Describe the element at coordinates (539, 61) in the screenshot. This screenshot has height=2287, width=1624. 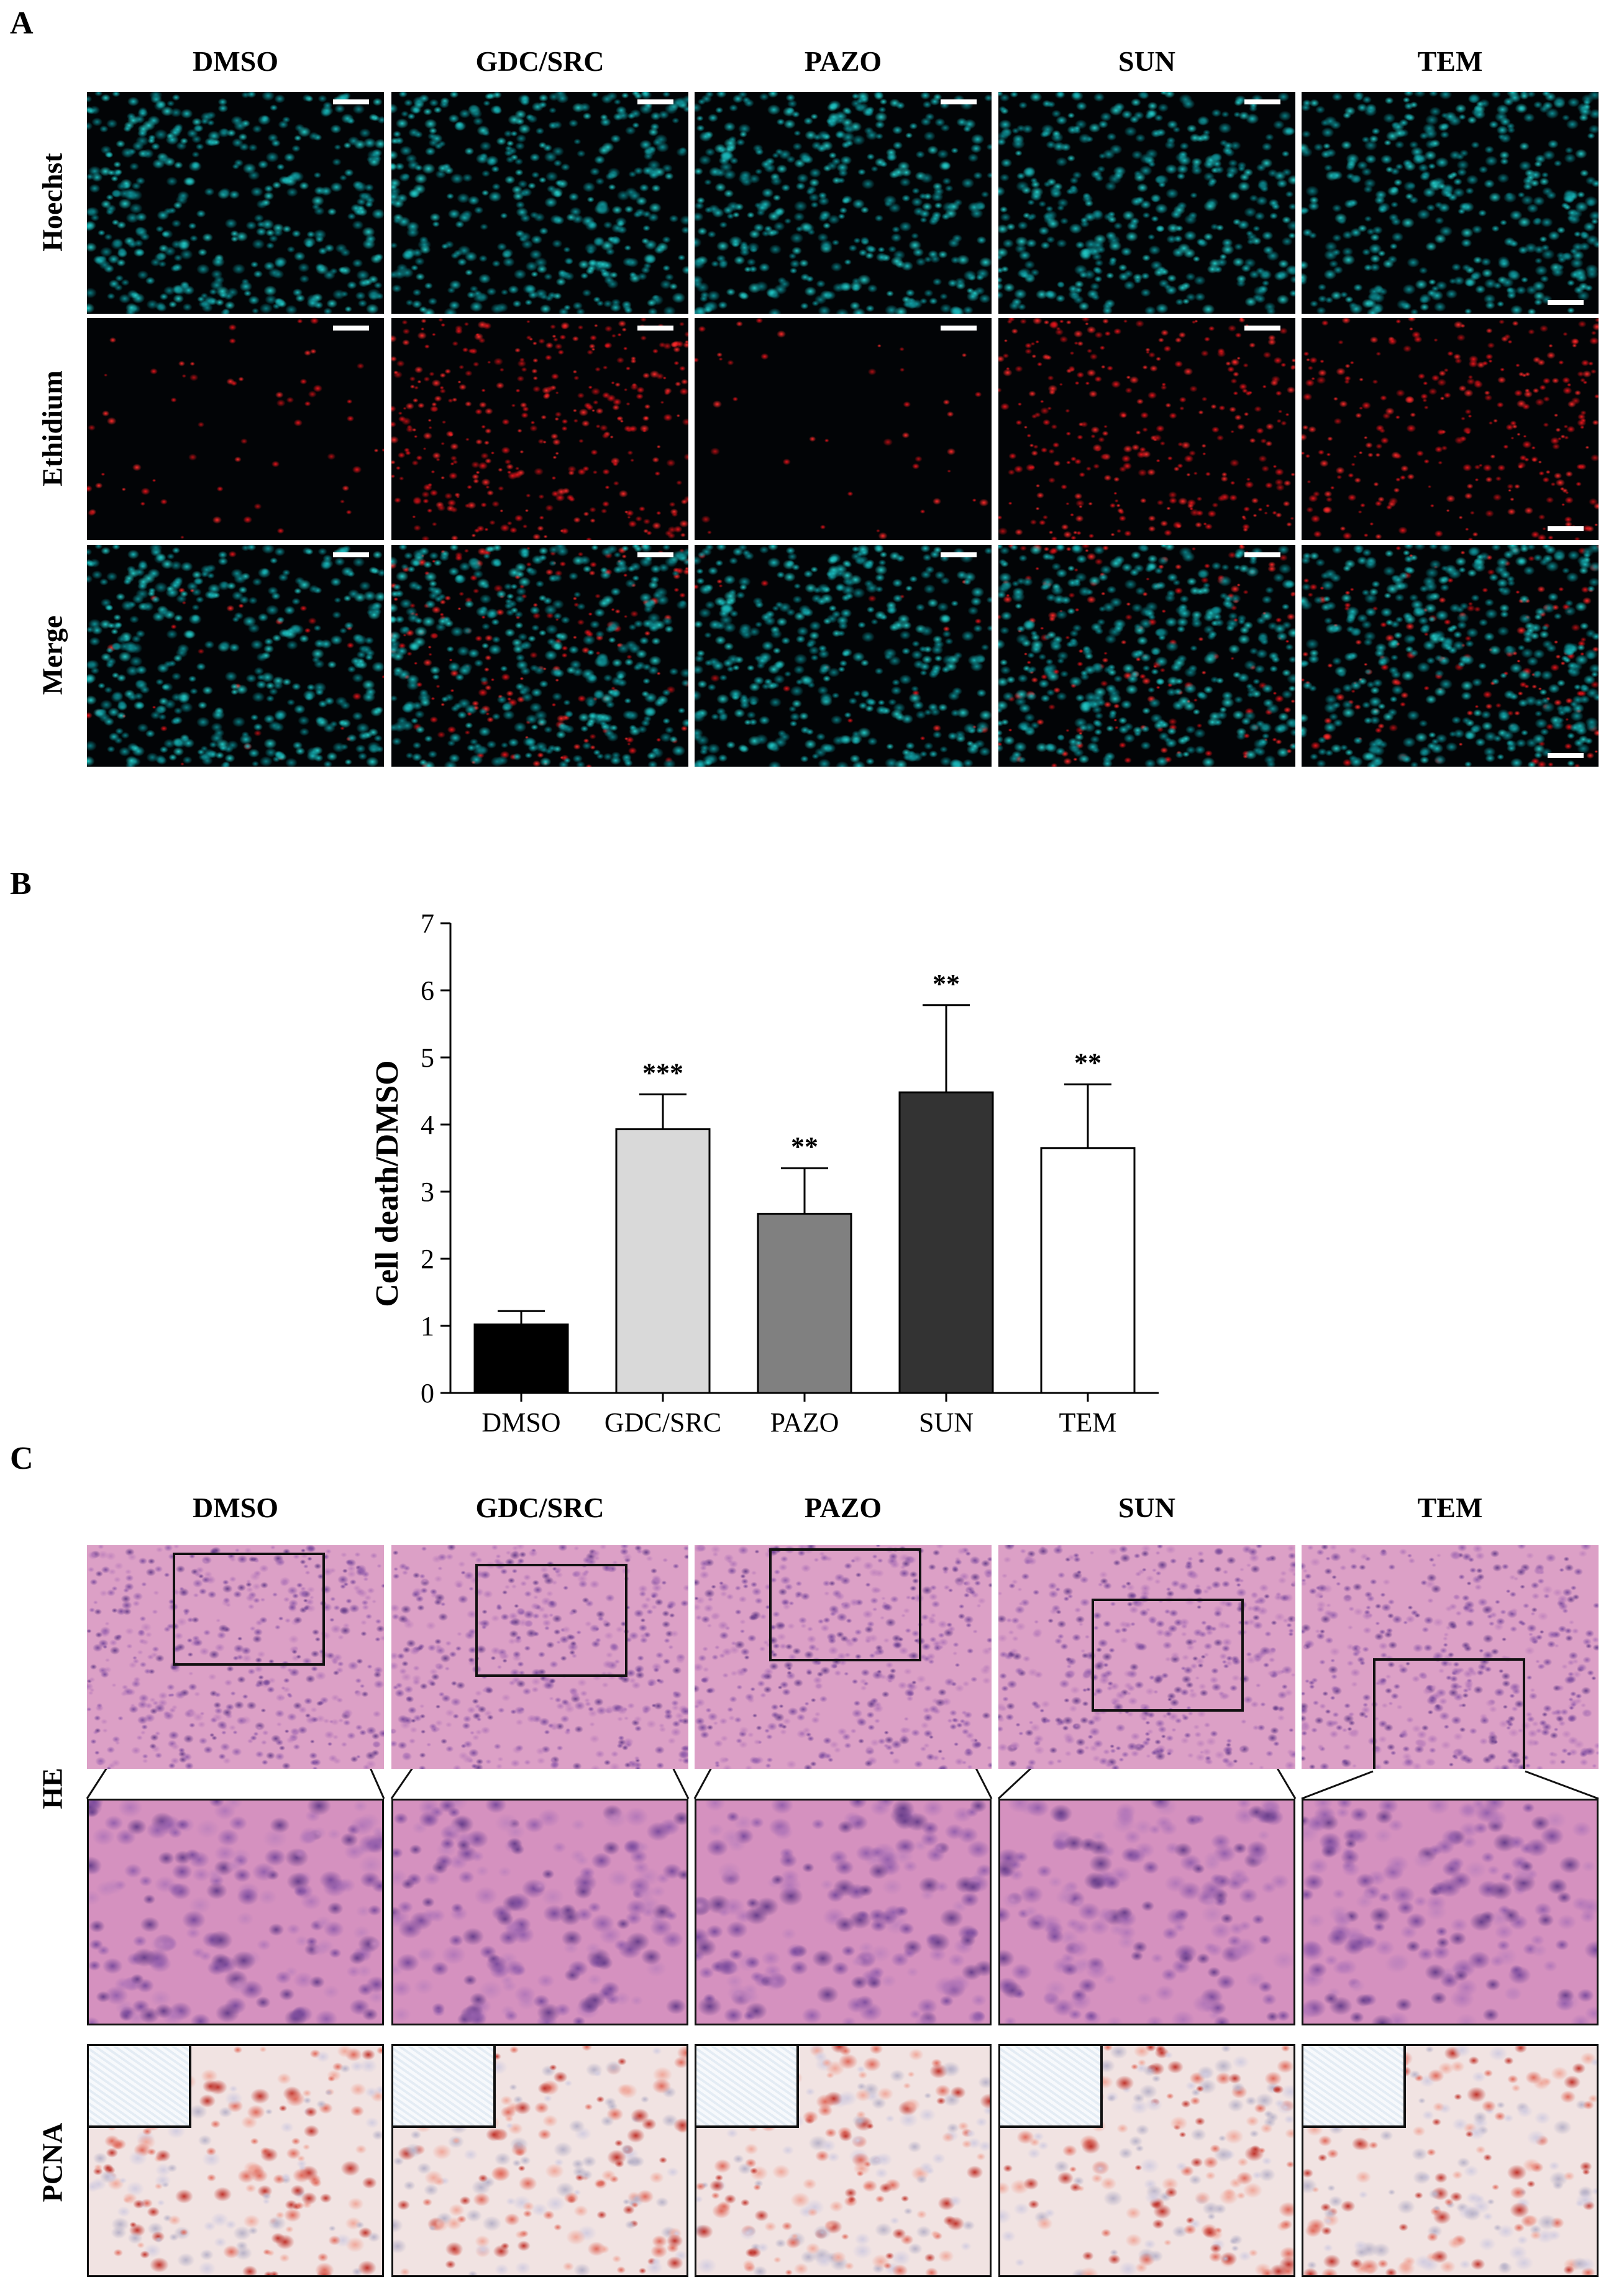
I see `panel-a-column-label: GDC/SRC` at that location.